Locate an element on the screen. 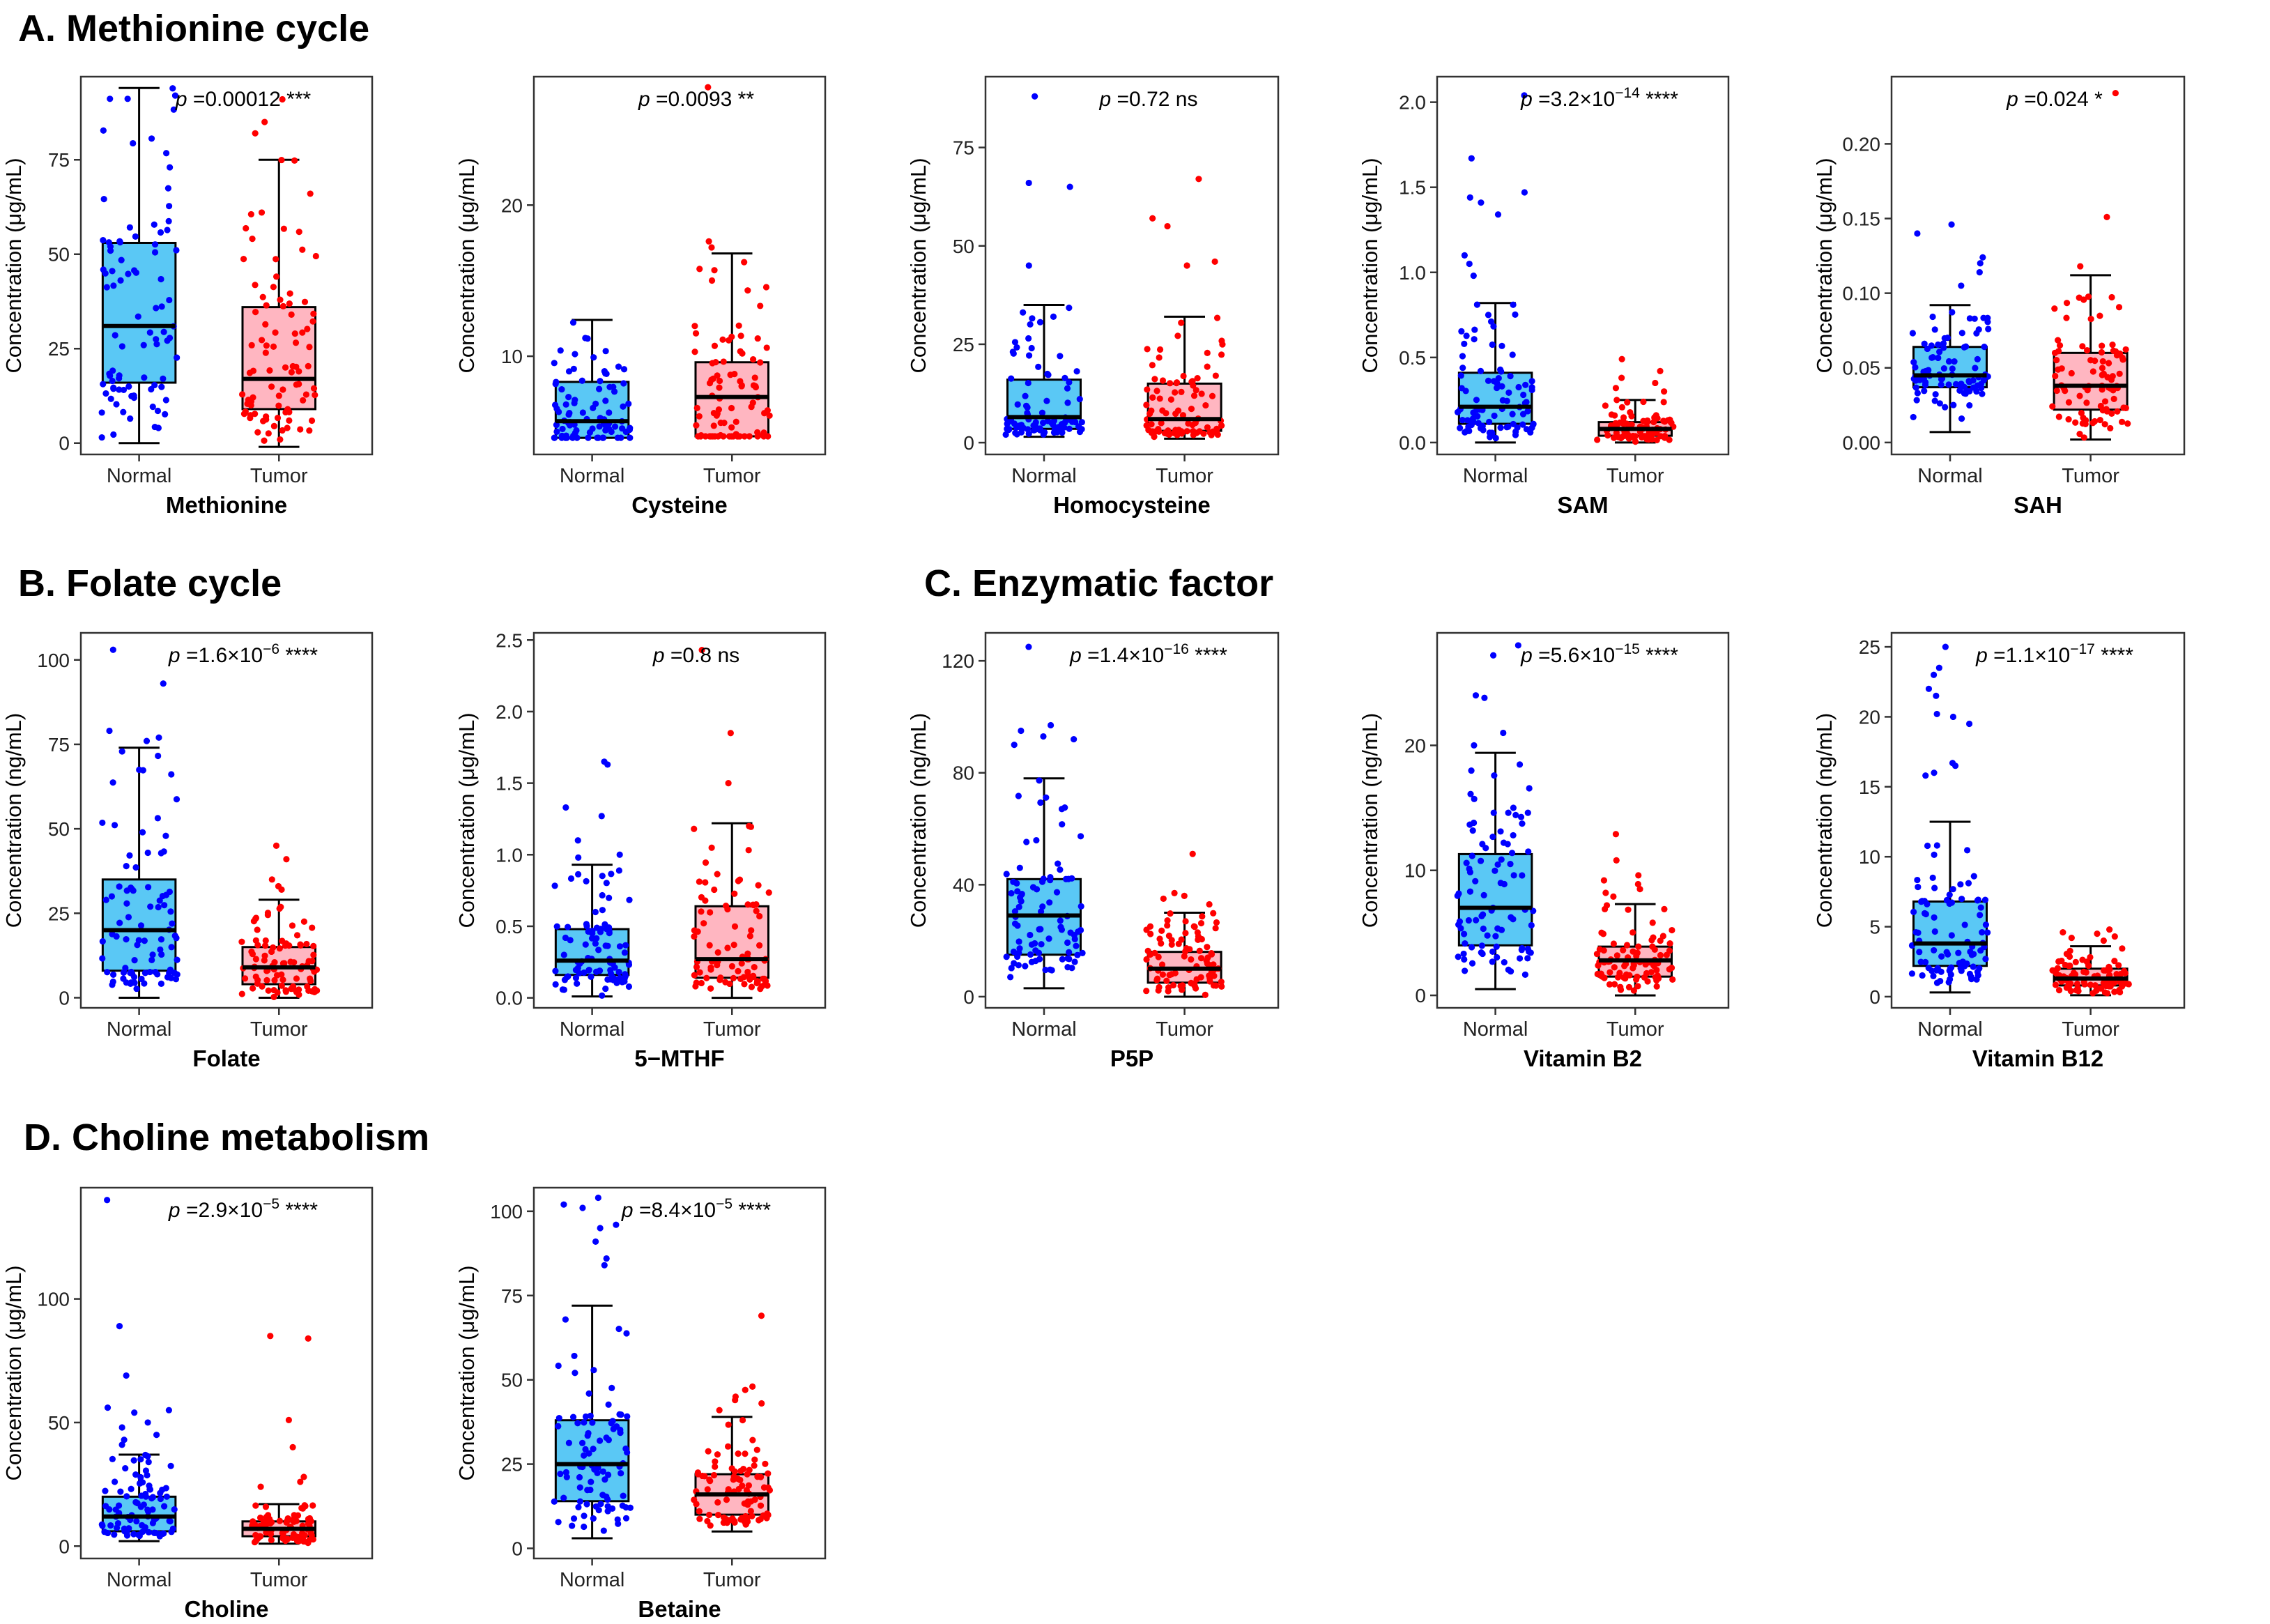  sam-ytick-label: 1.5 is located at coordinates (1412, 188).